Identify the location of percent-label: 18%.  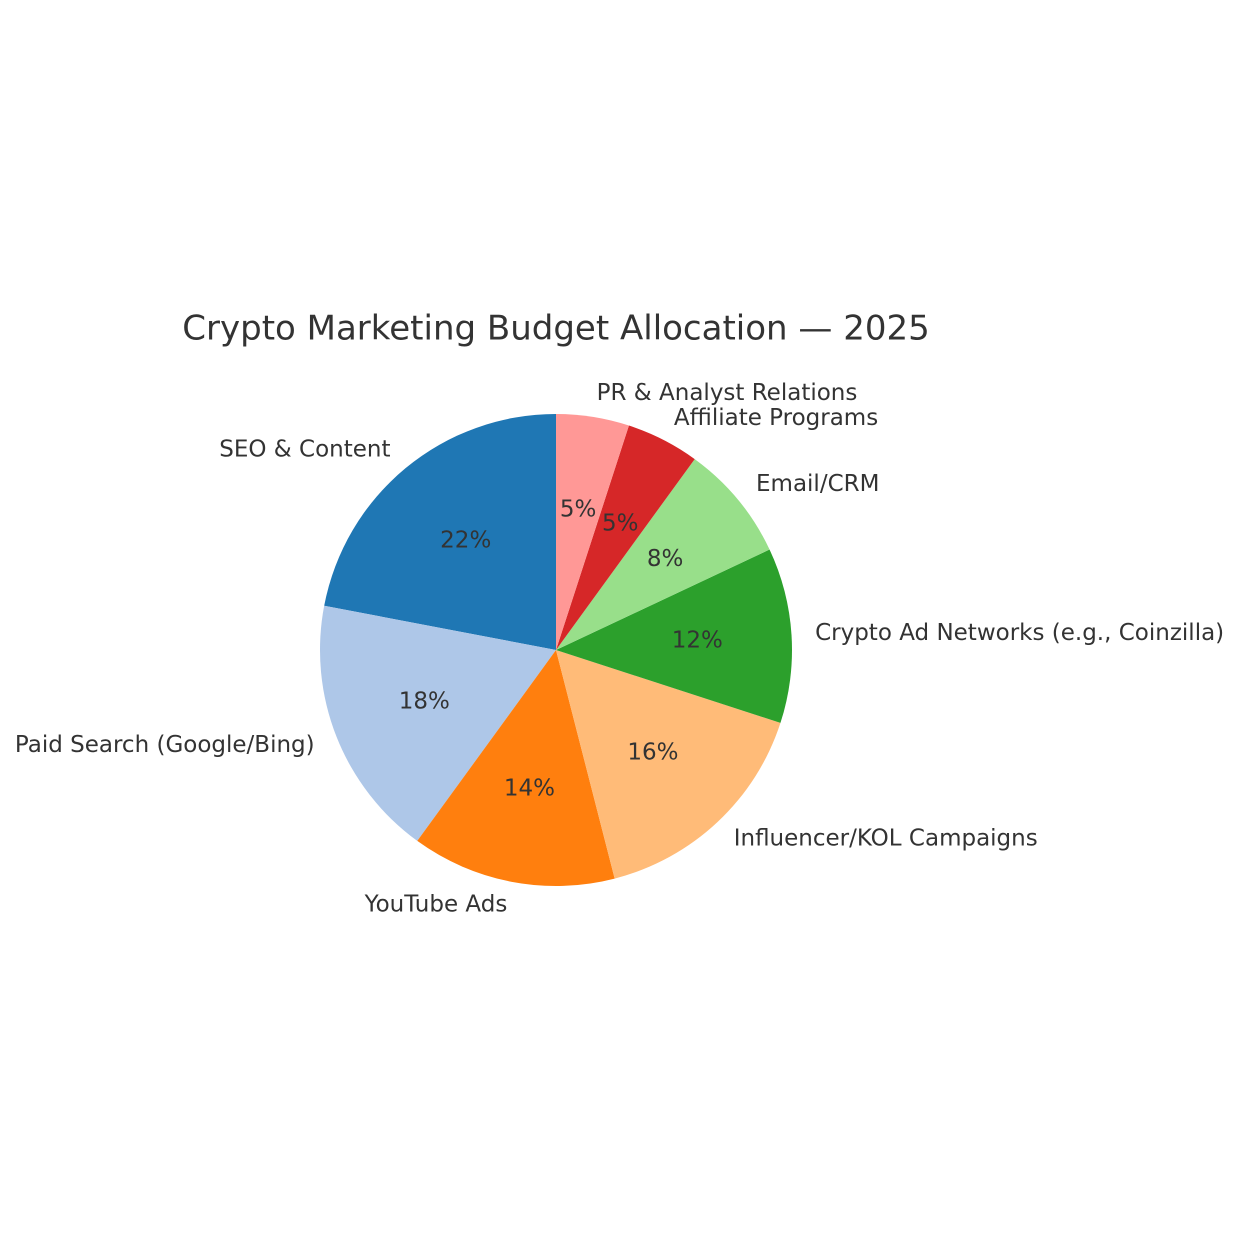
(424, 702).